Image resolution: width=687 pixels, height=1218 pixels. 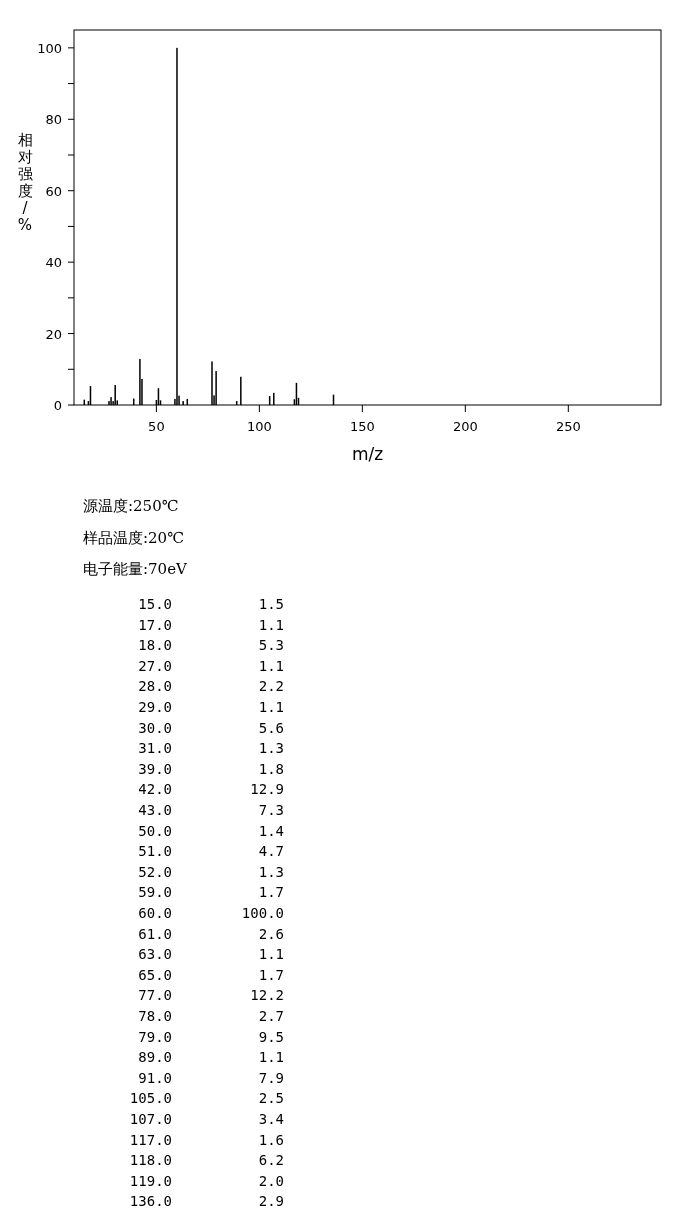 I want to click on text: 2.0, so click(x=271, y=1180).